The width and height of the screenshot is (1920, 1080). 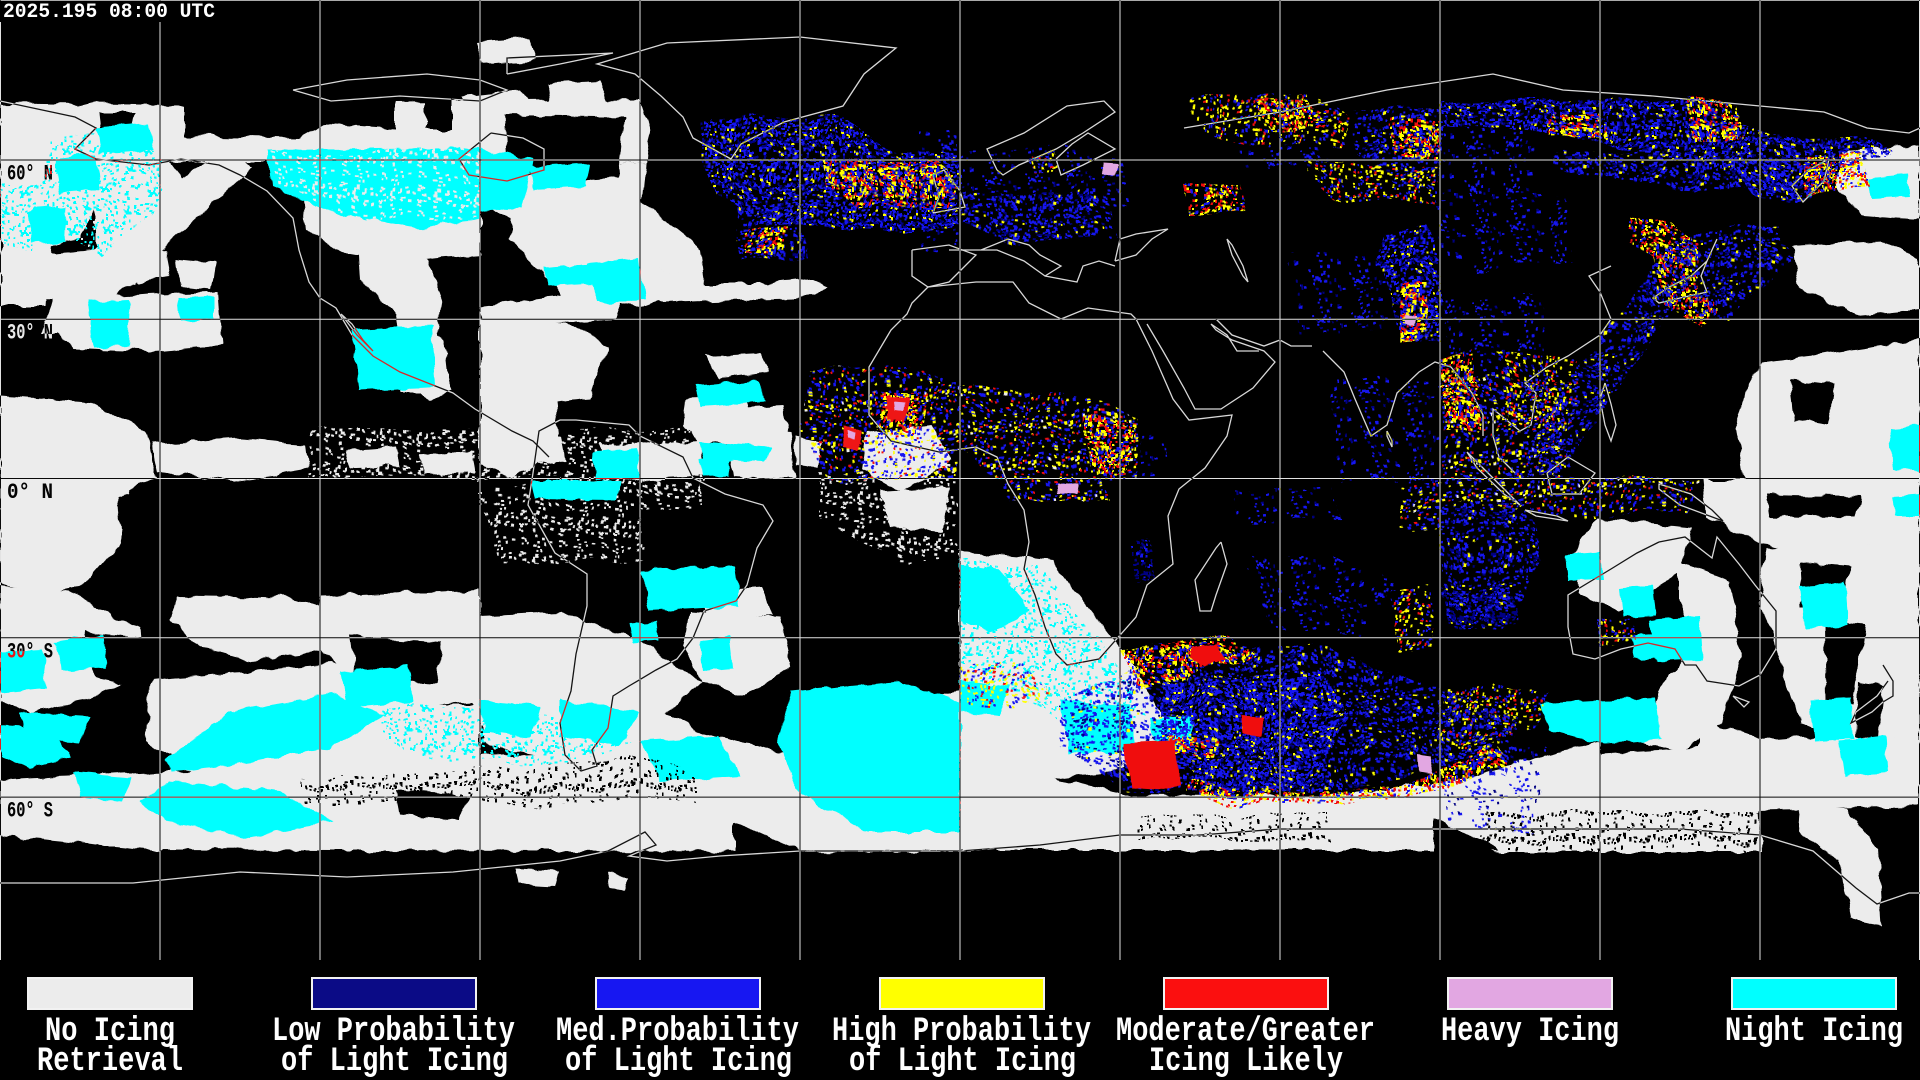 I want to click on svg-text: 60° N, so click(x=30, y=174).